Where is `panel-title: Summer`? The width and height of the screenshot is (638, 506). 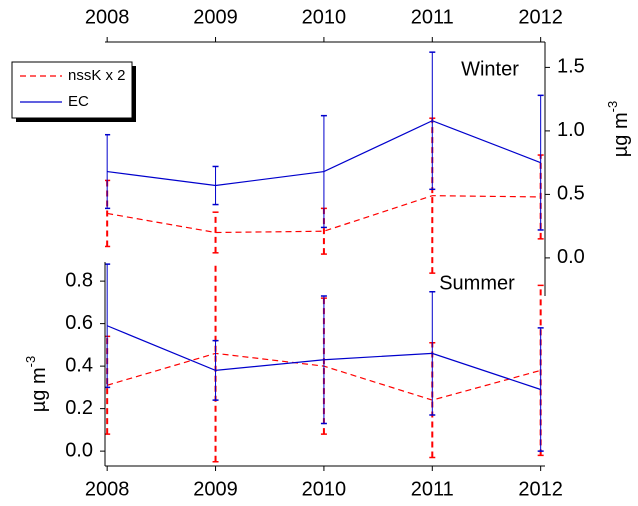 panel-title: Summer is located at coordinates (477, 283).